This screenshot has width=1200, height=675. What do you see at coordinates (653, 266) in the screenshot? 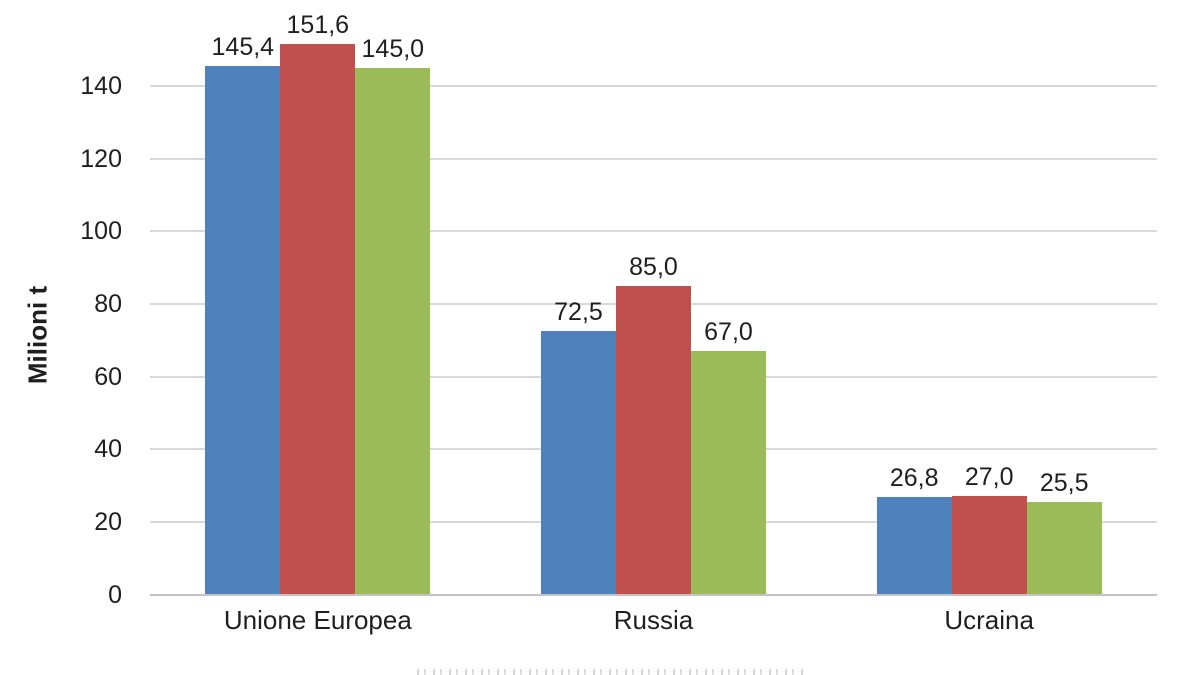
I see `bar-value-label: 85,0` at bounding box center [653, 266].